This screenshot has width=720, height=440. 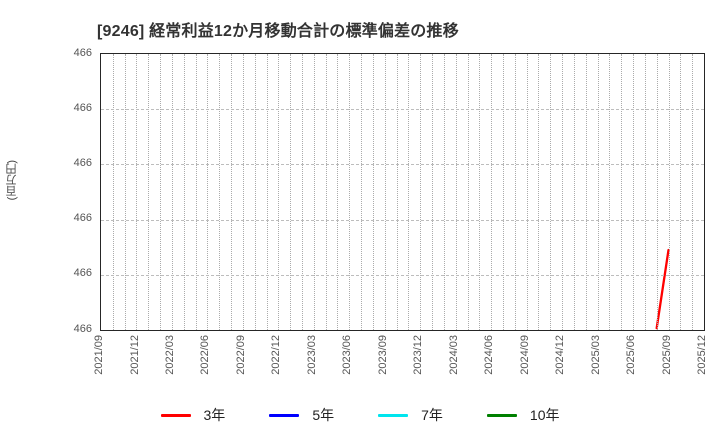 What do you see at coordinates (523, 415) in the screenshot?
I see `legend-item: 10年` at bounding box center [523, 415].